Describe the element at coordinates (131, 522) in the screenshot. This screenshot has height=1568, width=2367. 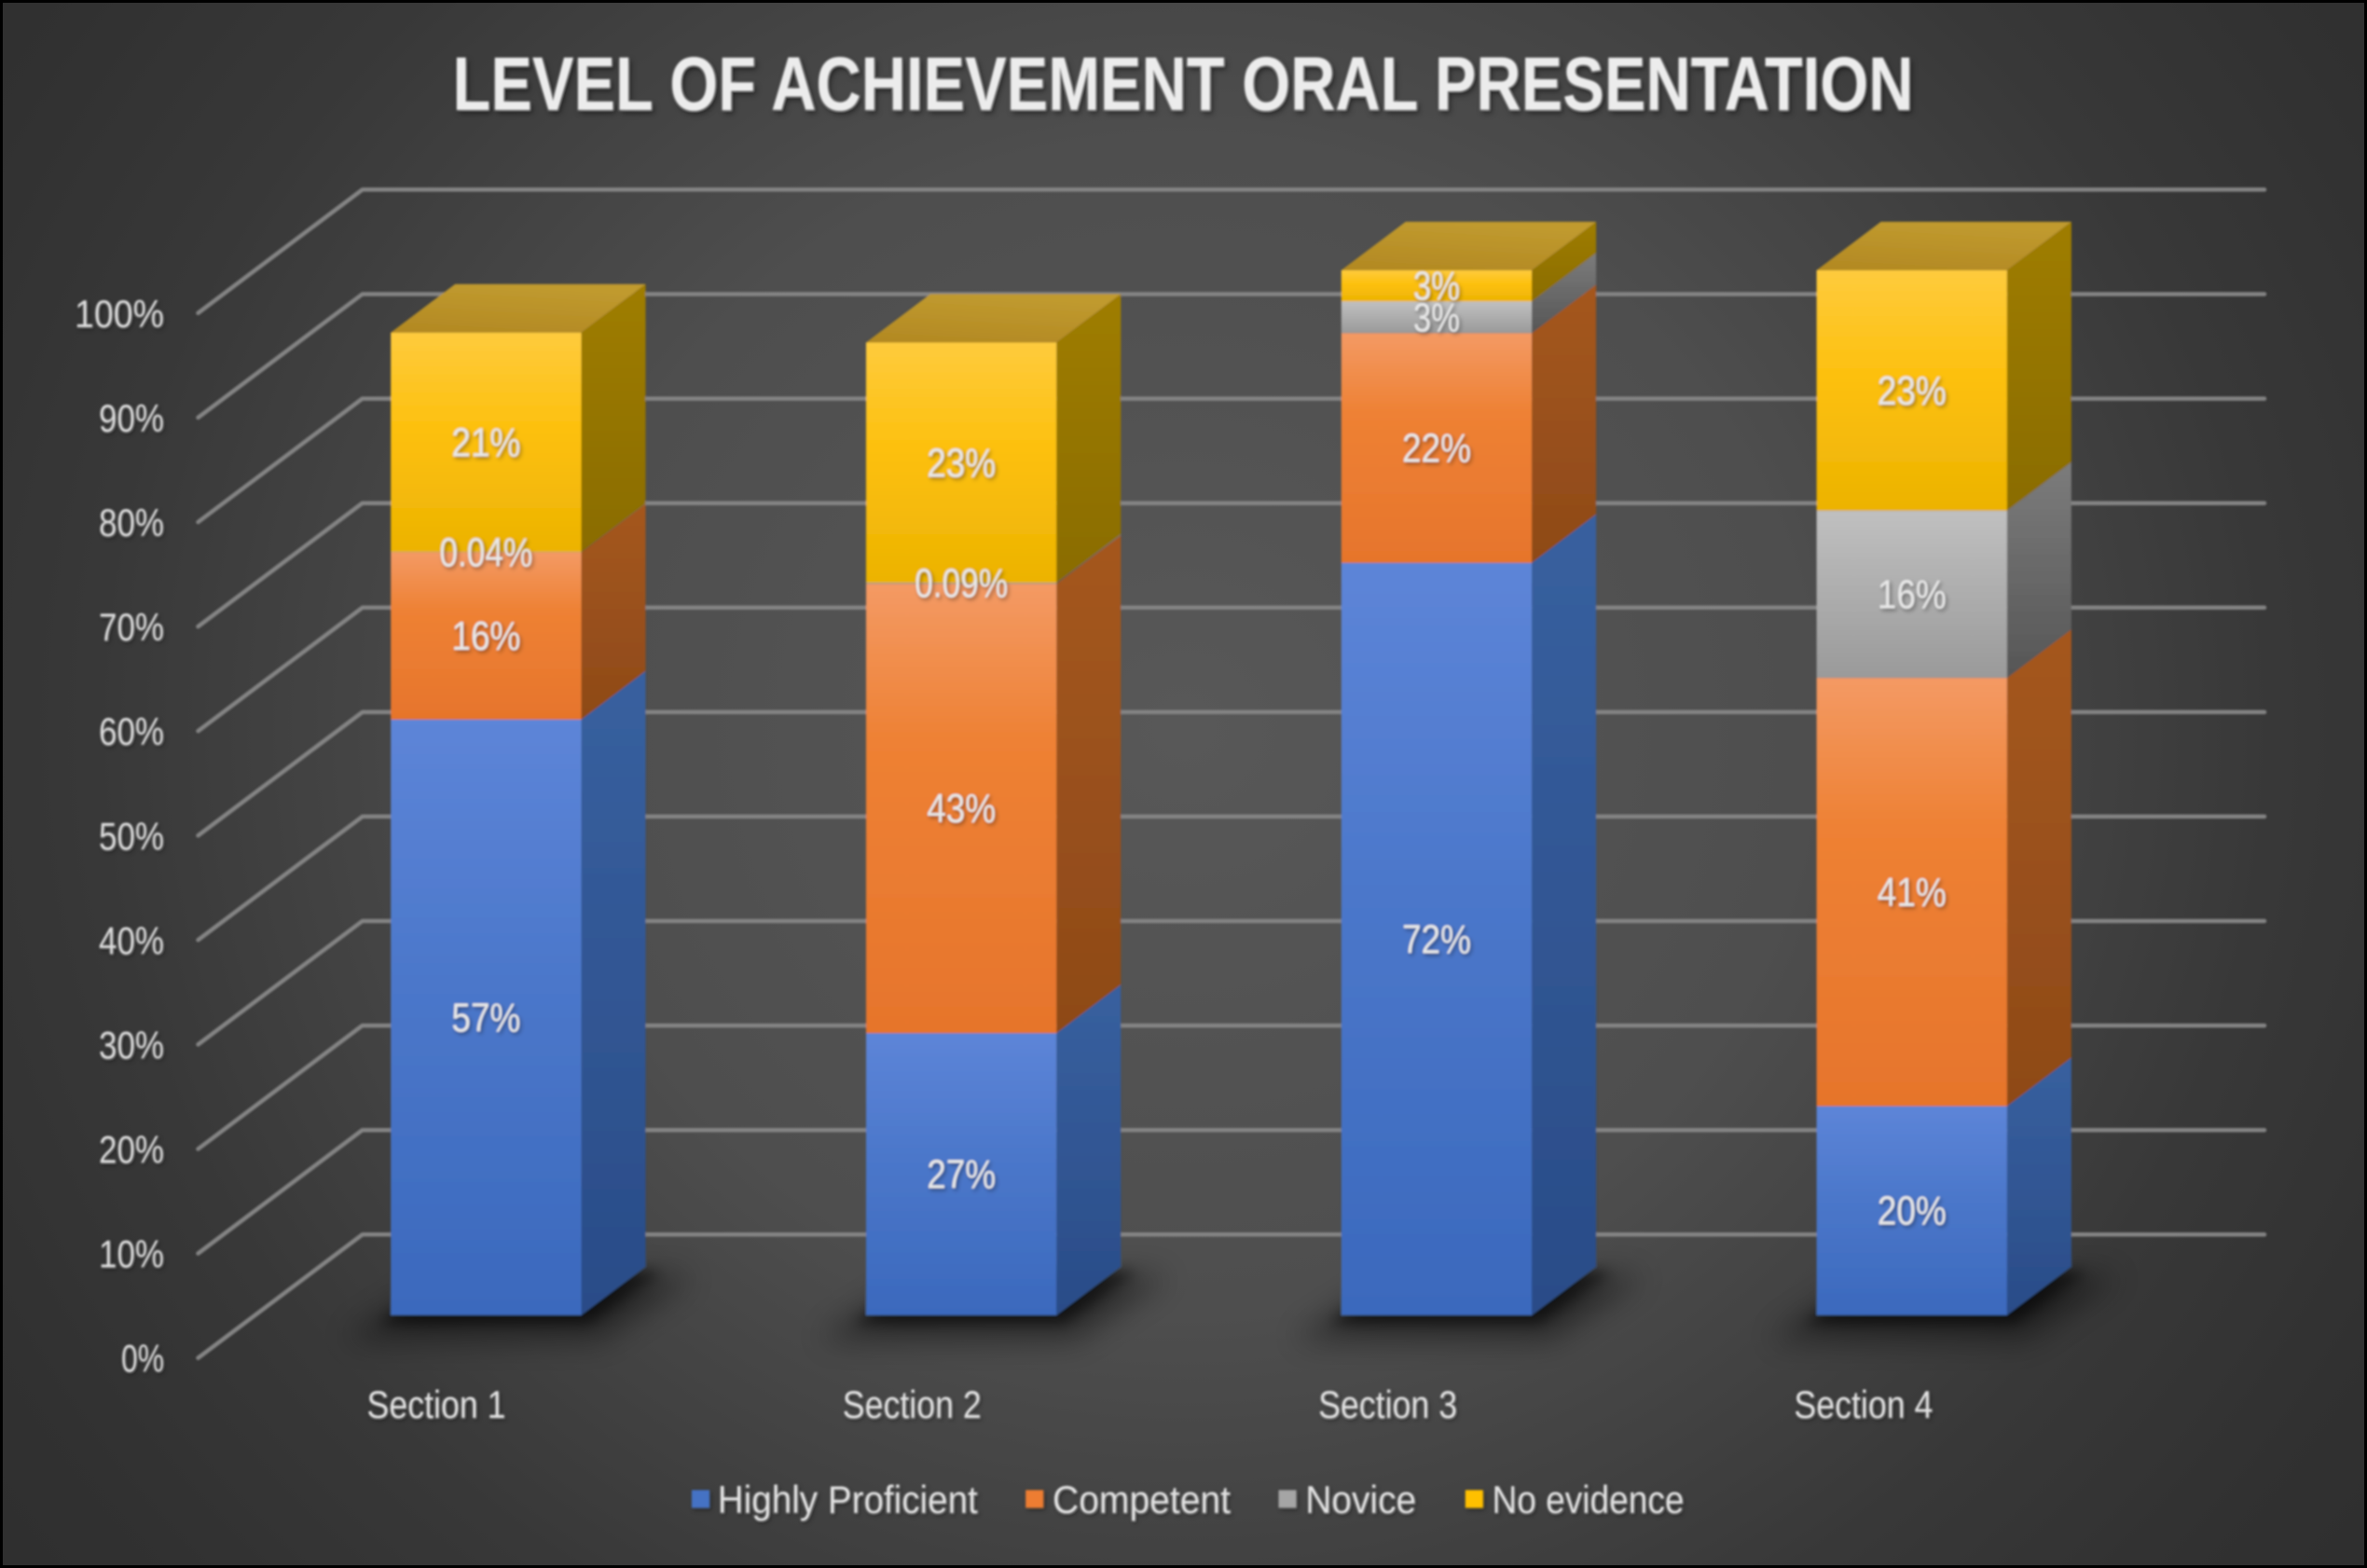
I see `svg-text: 80%` at that location.